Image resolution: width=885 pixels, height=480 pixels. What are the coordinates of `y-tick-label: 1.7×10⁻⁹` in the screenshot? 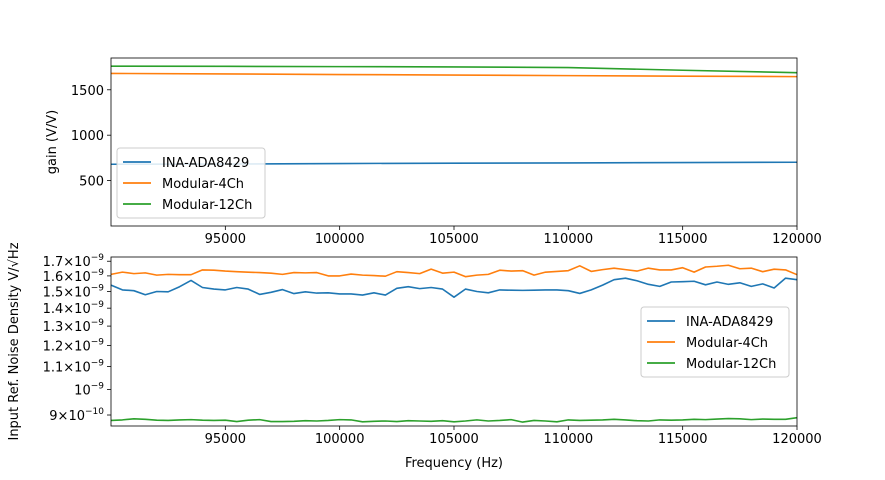 It's located at (74, 261).